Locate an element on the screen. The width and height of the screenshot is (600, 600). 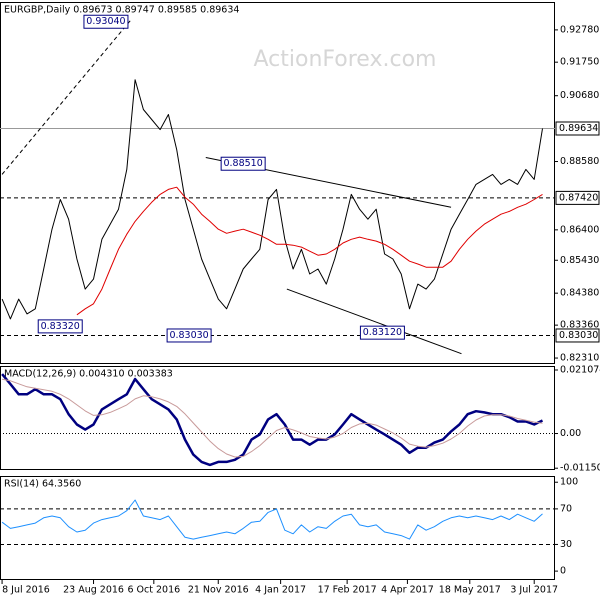
x-tick-label: 6 Oct 2016 is located at coordinates (153, 590).